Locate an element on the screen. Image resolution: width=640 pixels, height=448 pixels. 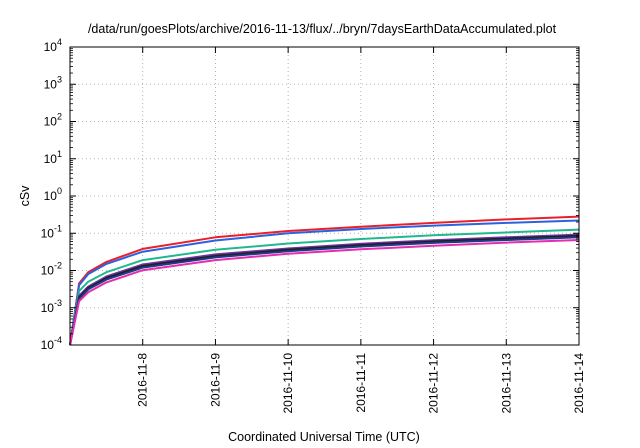
y-tick-label: 10³ is located at coordinates (53, 82).